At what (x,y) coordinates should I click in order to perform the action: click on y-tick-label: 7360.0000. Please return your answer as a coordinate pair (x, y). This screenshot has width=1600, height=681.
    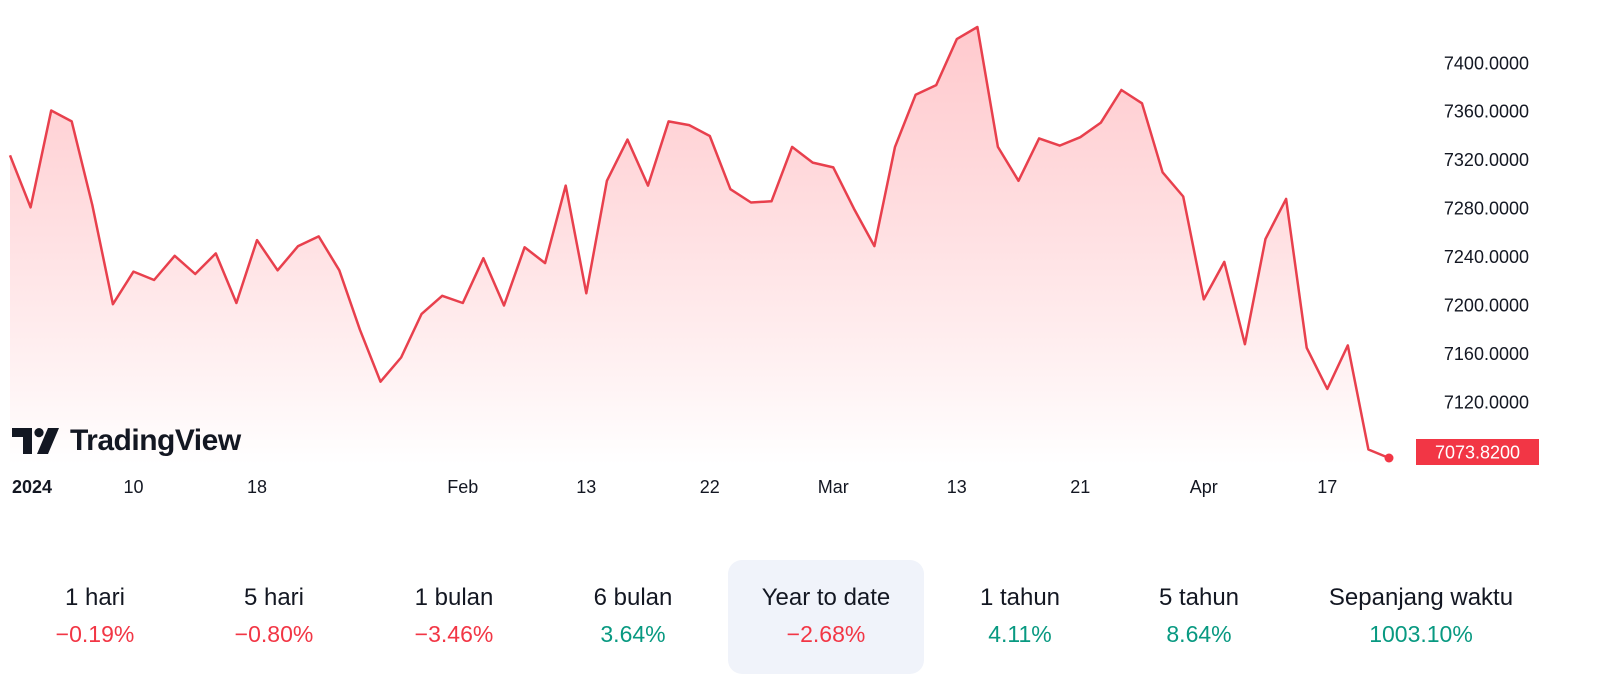
    Looking at the image, I should click on (1486, 112).